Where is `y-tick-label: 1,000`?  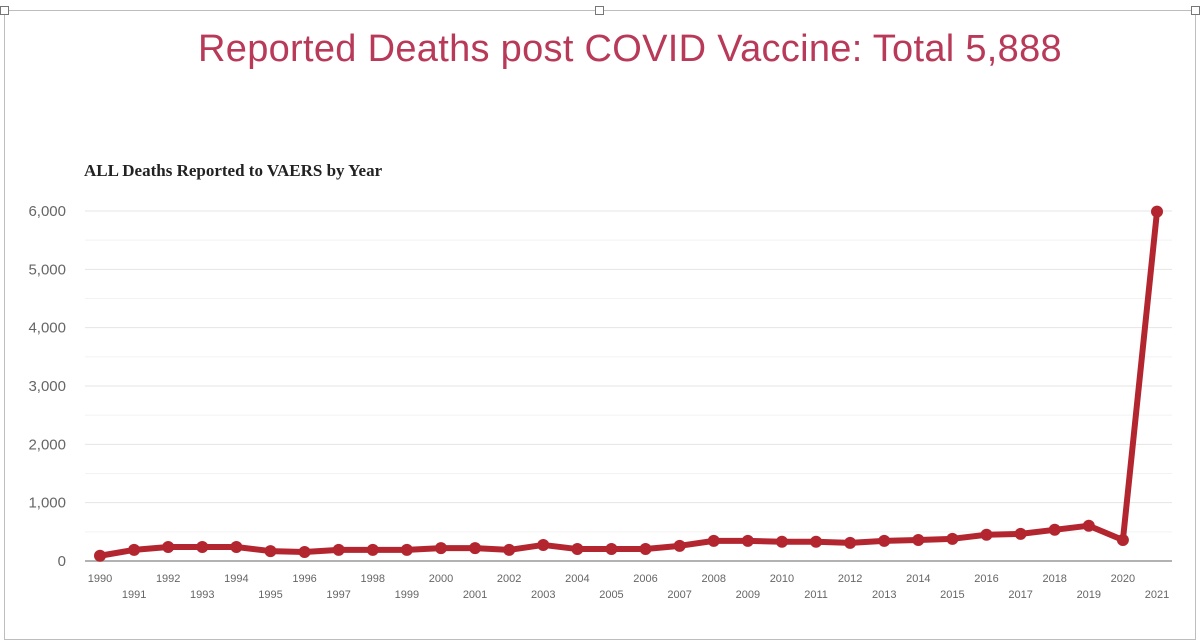 y-tick-label: 1,000 is located at coordinates (47, 503).